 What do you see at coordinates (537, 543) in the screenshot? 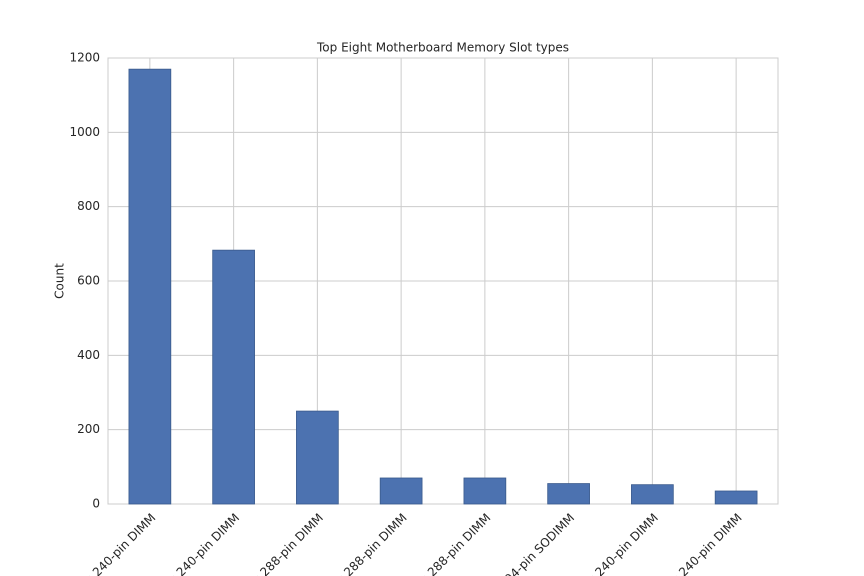
I see `x-tick-label: 204-pin SODIMM` at bounding box center [537, 543].